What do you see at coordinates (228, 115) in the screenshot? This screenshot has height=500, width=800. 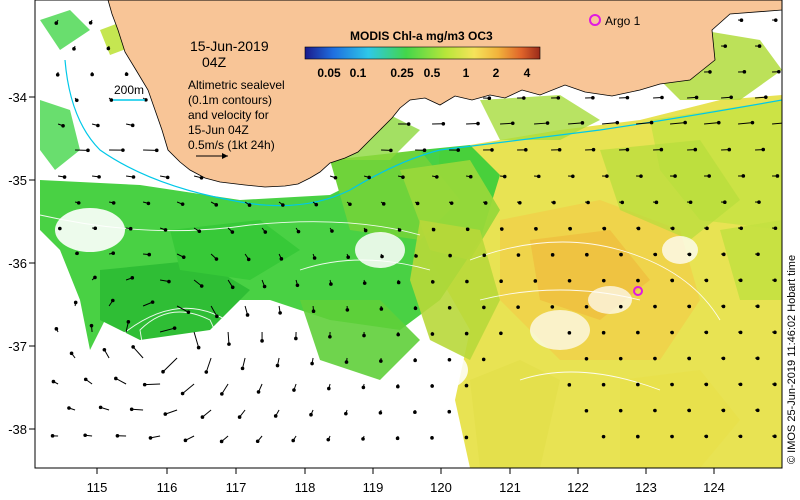 I see `legend-line: and velocity for` at bounding box center [228, 115].